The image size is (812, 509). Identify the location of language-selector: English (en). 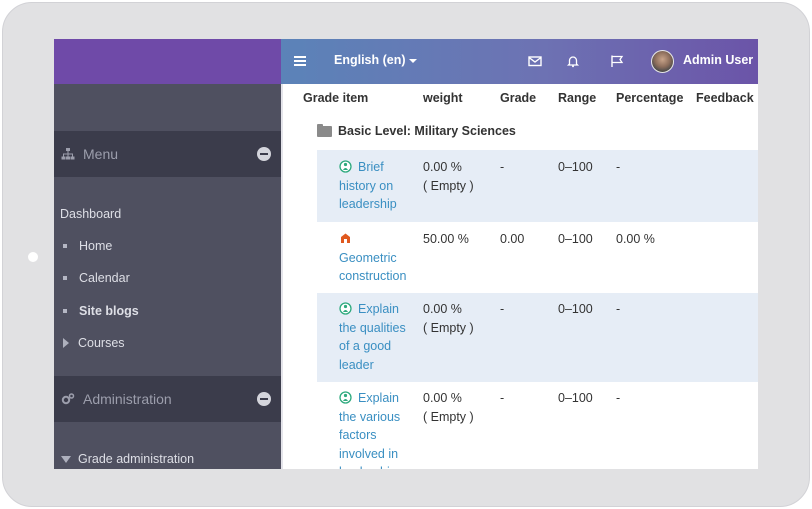
(375, 60).